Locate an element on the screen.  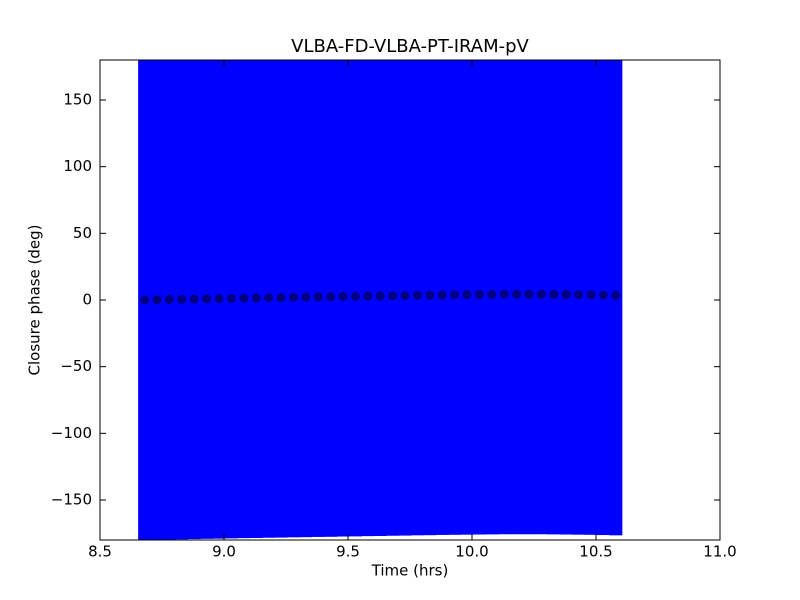
y-tick-label: 50 is located at coordinates (82, 233).